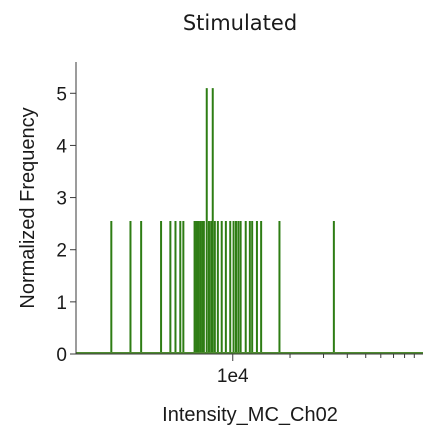 The image size is (425, 430). What do you see at coordinates (61, 94) in the screenshot?
I see `y-tick-label: 5` at bounding box center [61, 94].